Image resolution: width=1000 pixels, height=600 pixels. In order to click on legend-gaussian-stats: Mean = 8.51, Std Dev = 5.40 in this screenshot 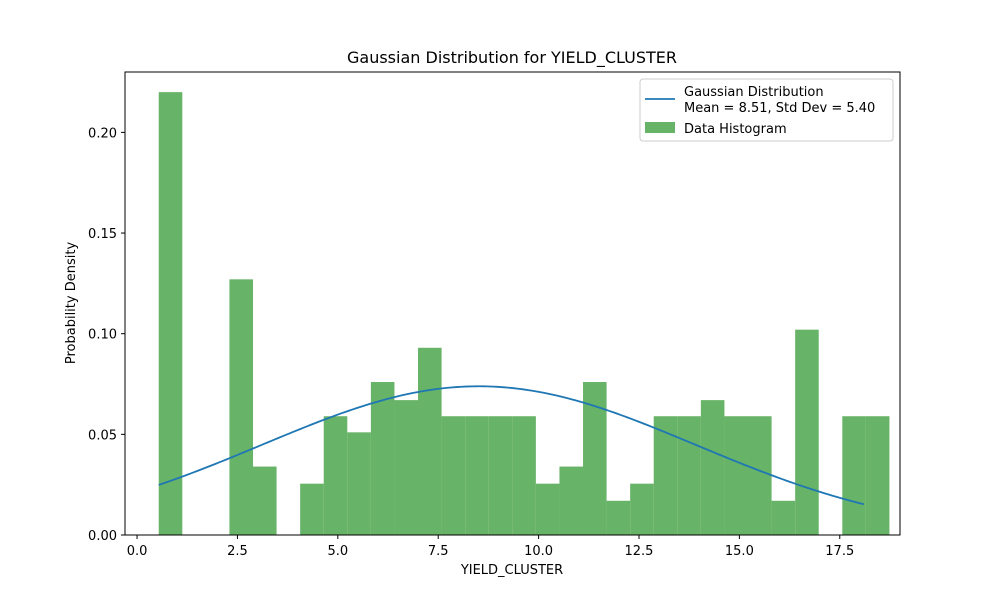, I will do `click(779, 108)`.